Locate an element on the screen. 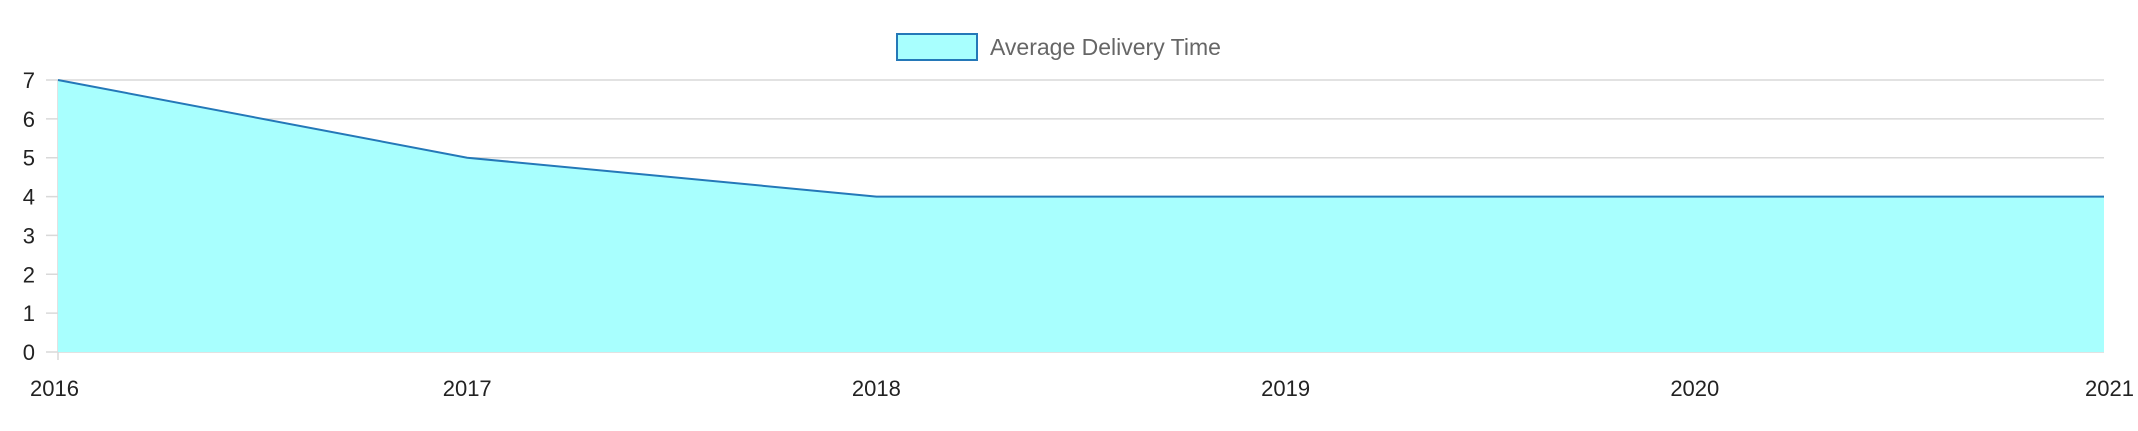  y-axis: 0 1 2 3 4 5 6 7 is located at coordinates (29, 216).